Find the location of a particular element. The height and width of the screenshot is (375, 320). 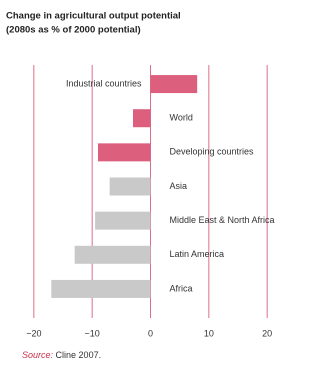

category-label: Latin America is located at coordinates (197, 254).